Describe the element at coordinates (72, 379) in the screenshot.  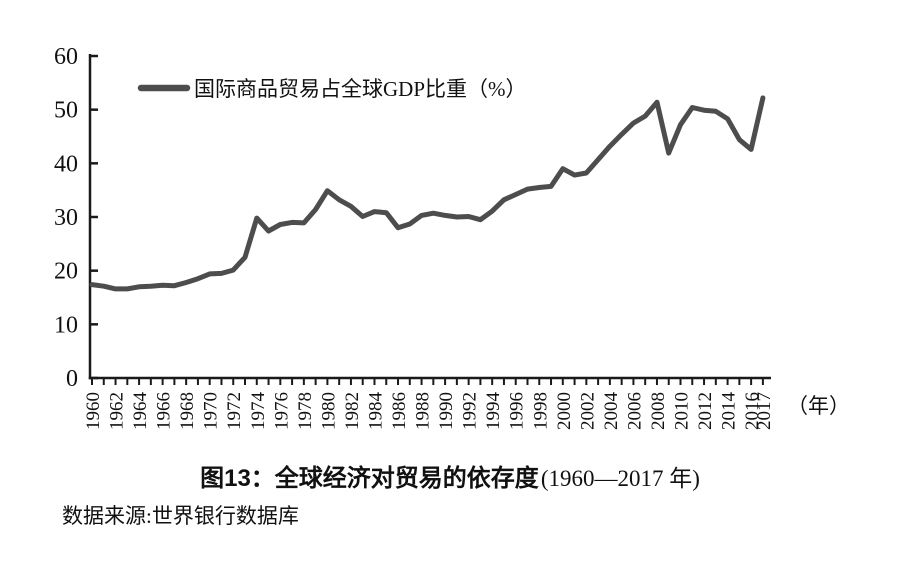
I see `y-tick-label: 0` at that location.